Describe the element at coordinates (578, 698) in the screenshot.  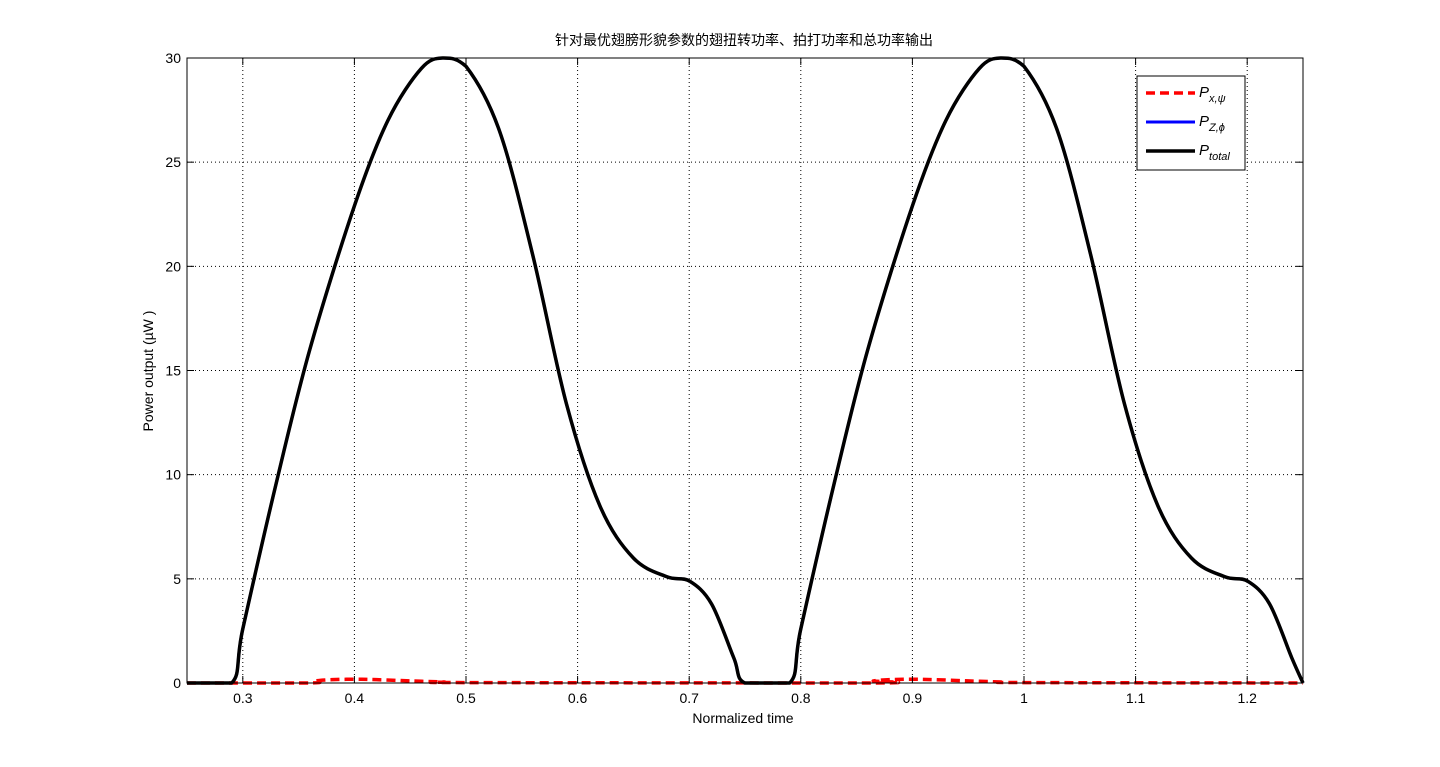
I see `x-tick-label: 0.6` at that location.